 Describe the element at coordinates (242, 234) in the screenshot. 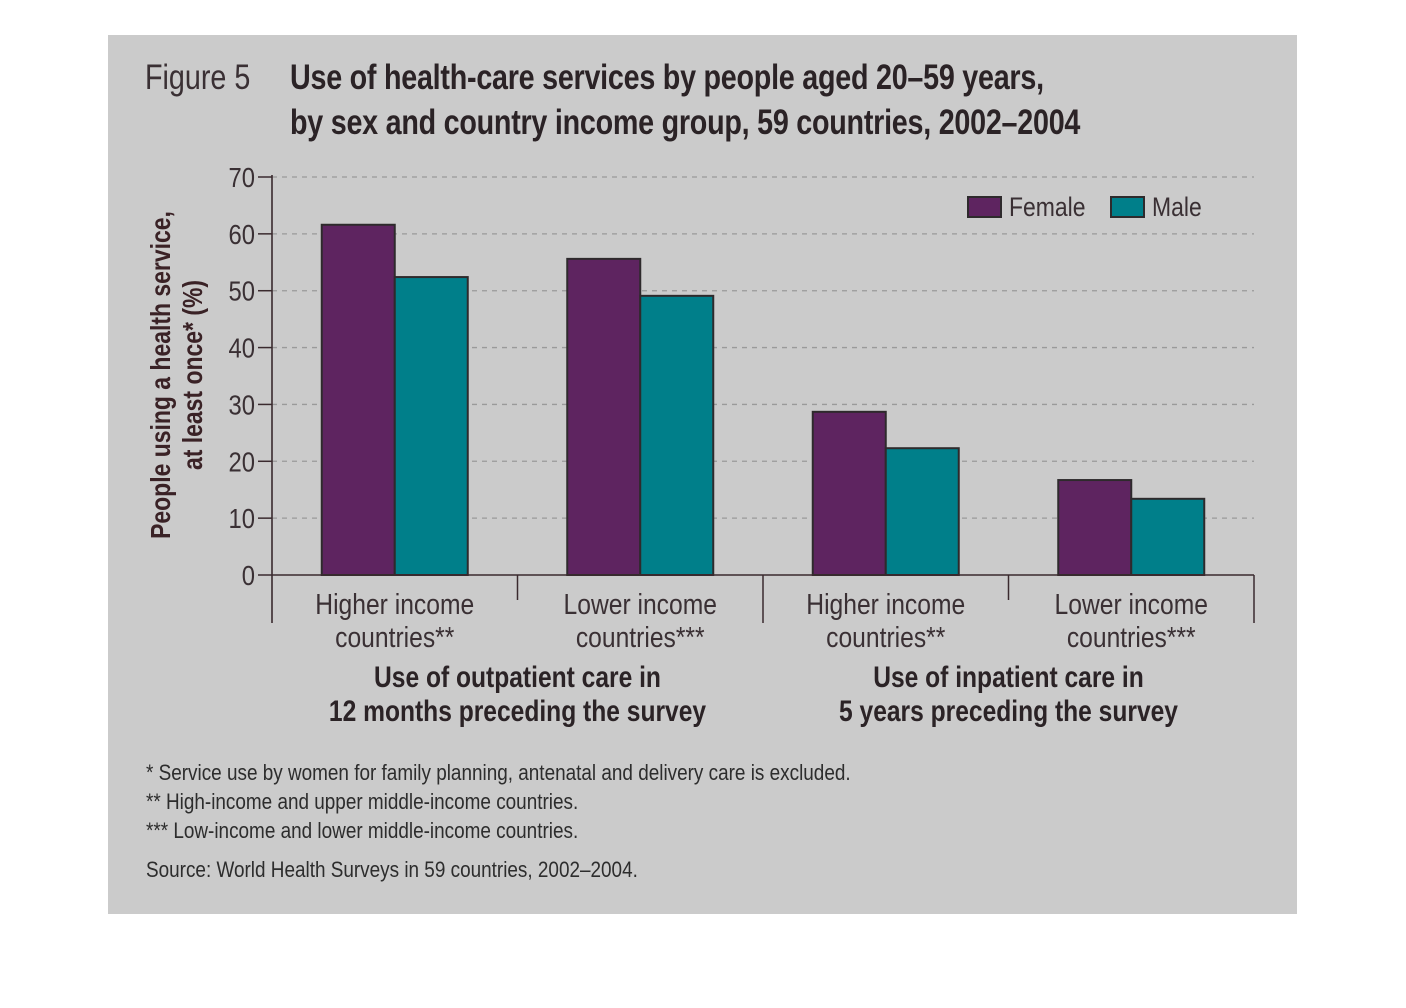

I see `y-tick-label: 60` at that location.